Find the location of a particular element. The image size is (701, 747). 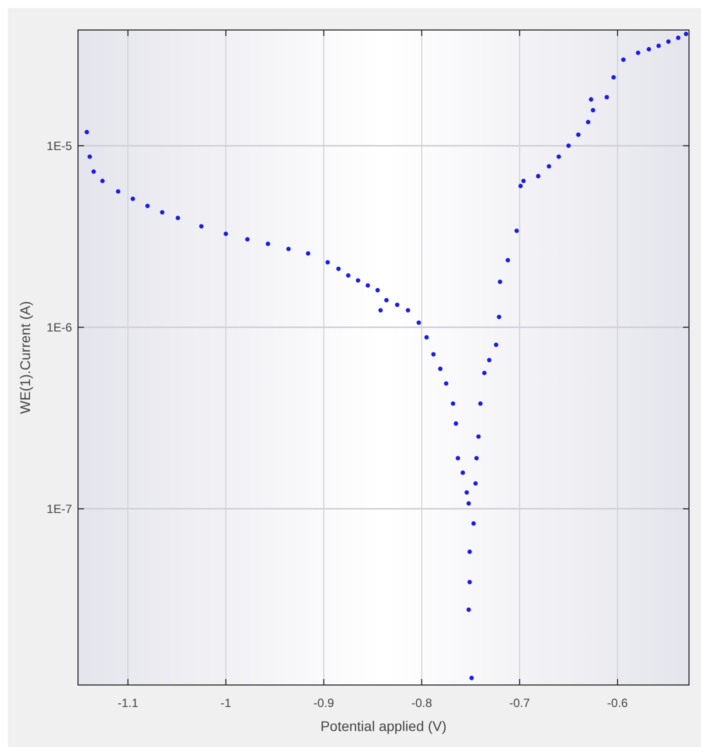

y-axis-title: WE(1).Current (A) is located at coordinates (25, 357).